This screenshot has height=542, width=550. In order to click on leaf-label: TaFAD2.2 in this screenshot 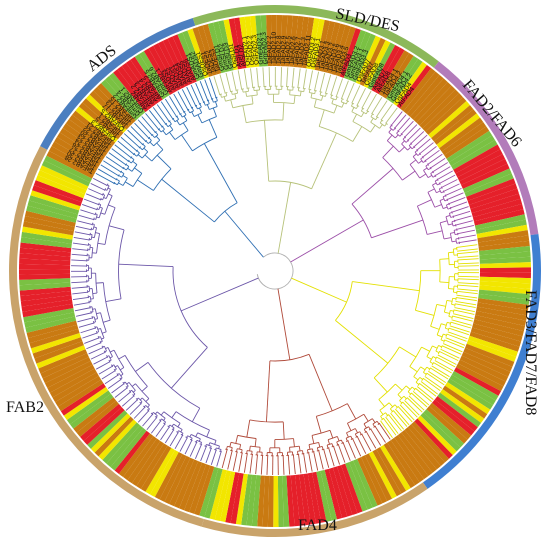, I will do `click(270, 49)`.